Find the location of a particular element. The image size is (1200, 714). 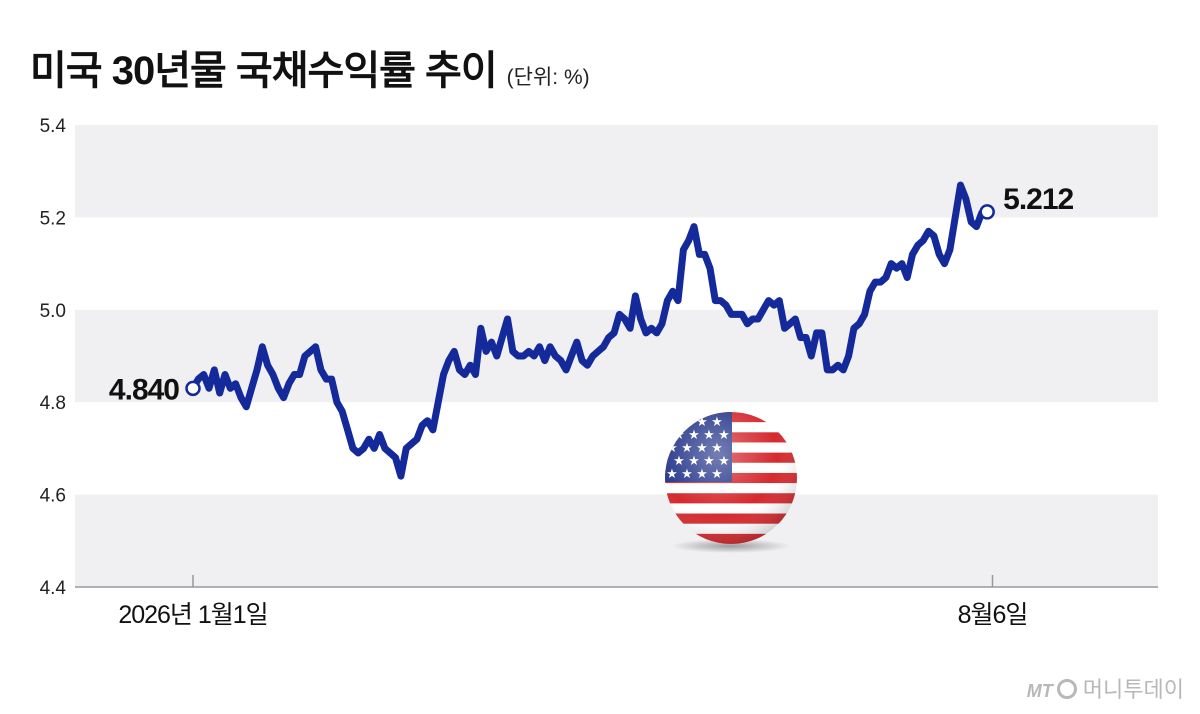

us-flag-icon: ★★★★★★★★★★★★★★★★★★★★ is located at coordinates (731, 482).